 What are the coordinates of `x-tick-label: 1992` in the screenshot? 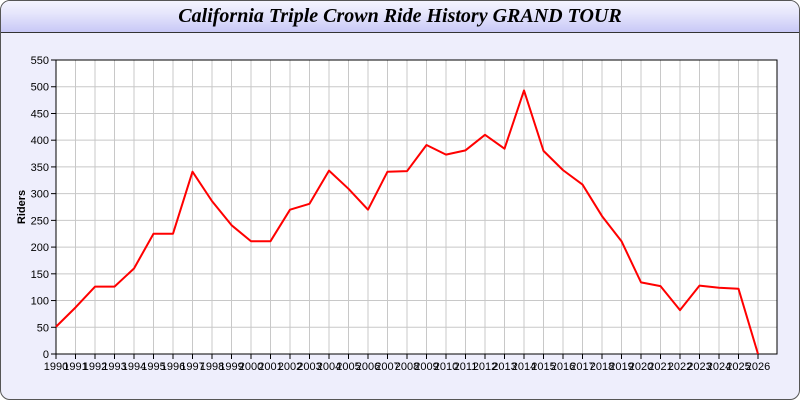 It's located at (95, 367).